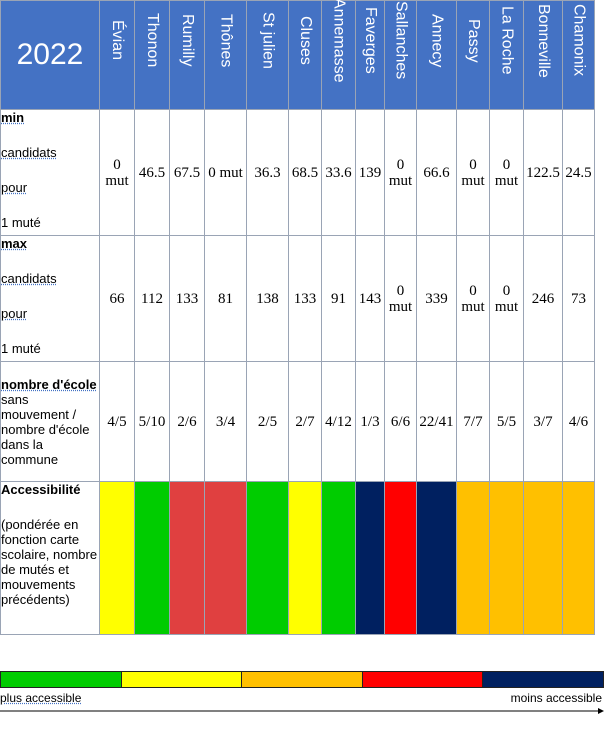  Describe the element at coordinates (543, 421) in the screenshot. I see `schools-cell: 3/7` at that location.